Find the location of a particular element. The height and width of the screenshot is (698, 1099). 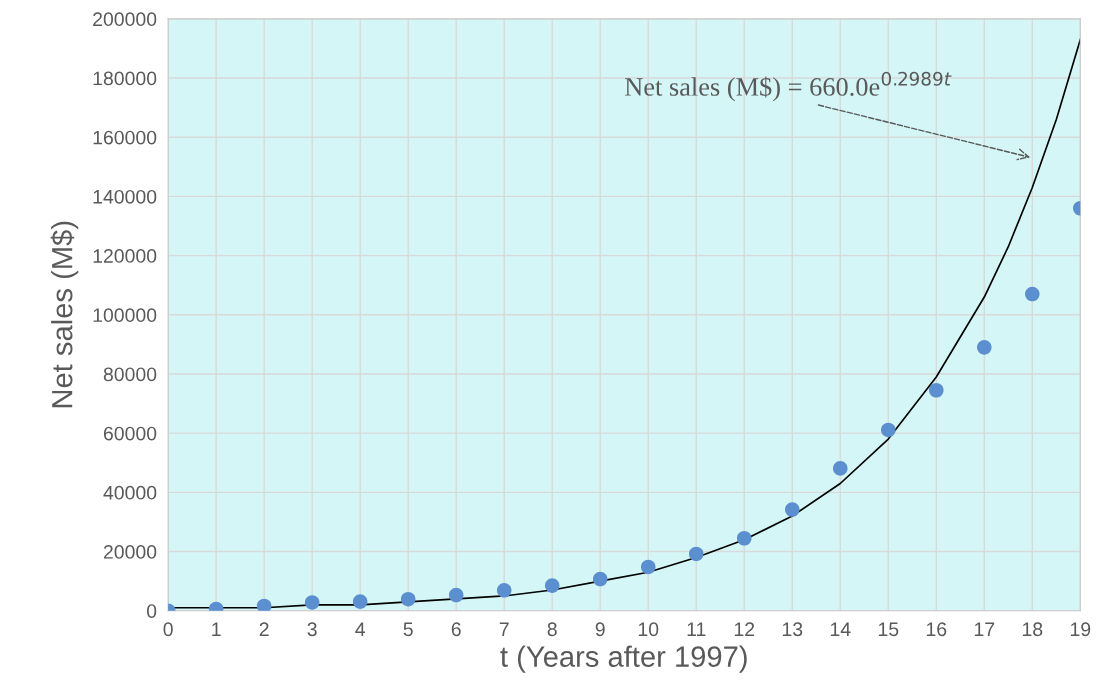

y-tick-label: 160000 is located at coordinates (125, 137).